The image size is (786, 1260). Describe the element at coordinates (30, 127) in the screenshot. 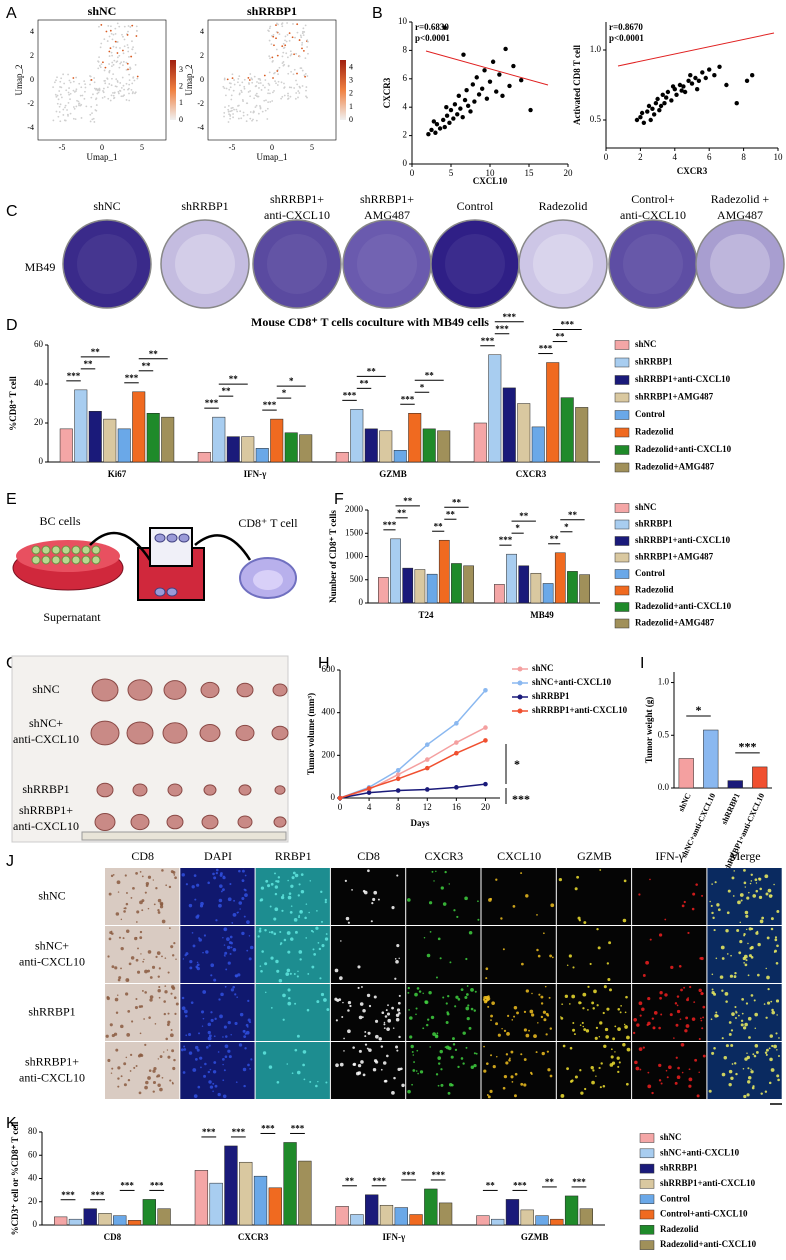

I see `y-tick-label: -4` at that location.